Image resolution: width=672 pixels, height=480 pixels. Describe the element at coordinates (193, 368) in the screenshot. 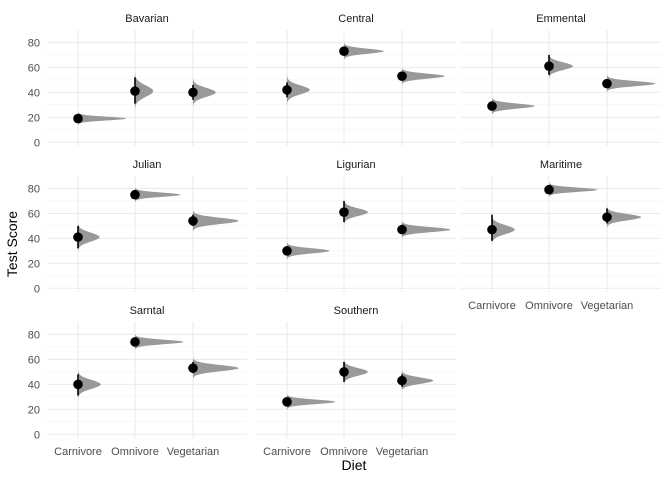

I see `point-sarntal-vegetarian` at that location.